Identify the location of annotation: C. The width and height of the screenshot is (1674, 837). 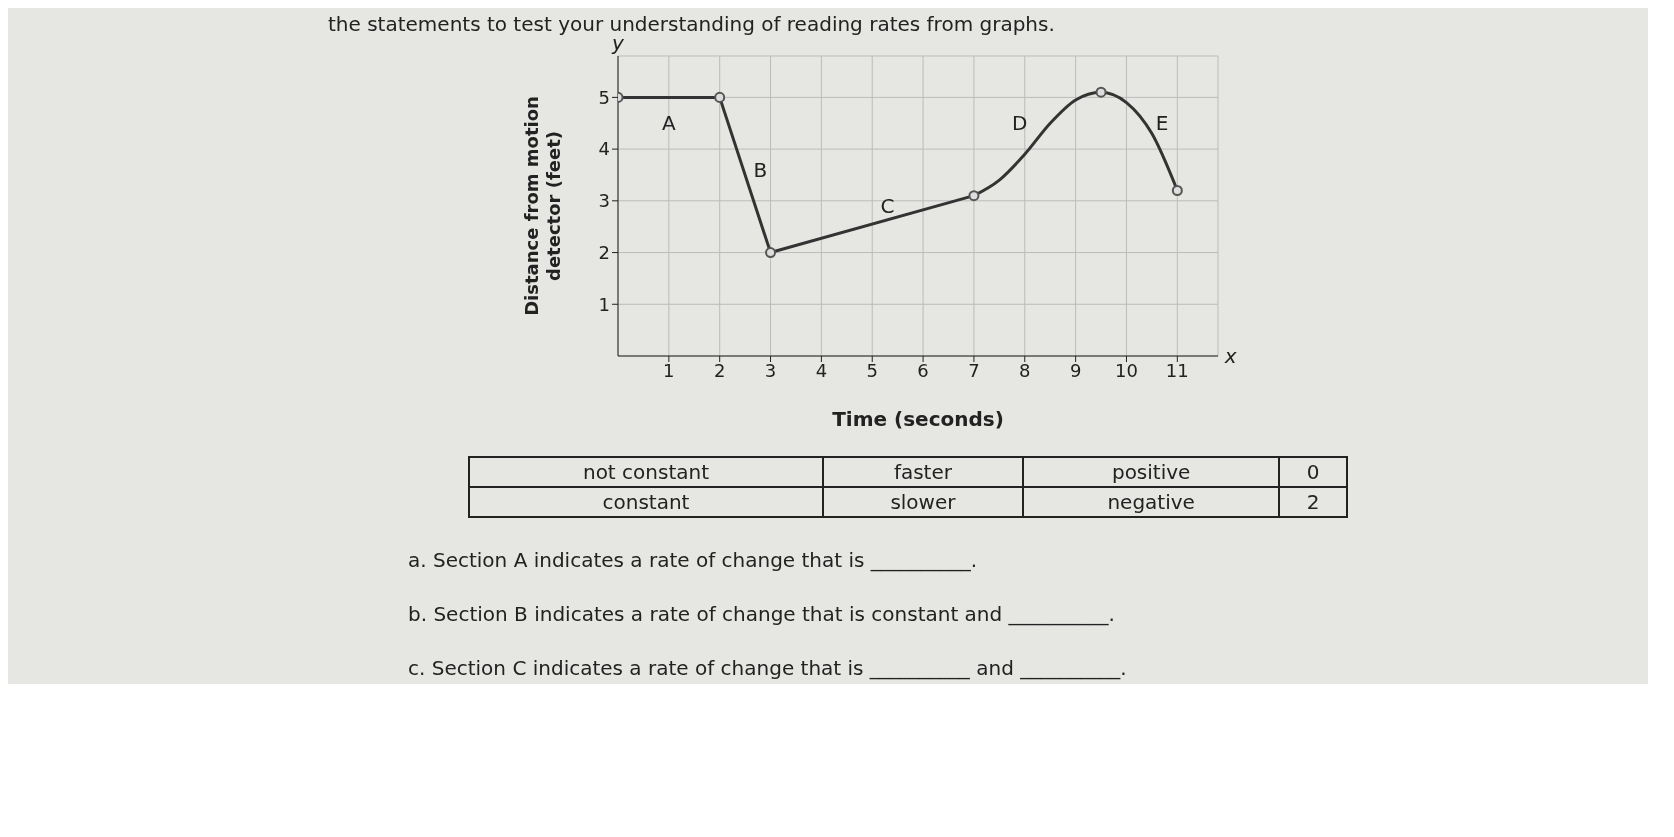
(887, 206).